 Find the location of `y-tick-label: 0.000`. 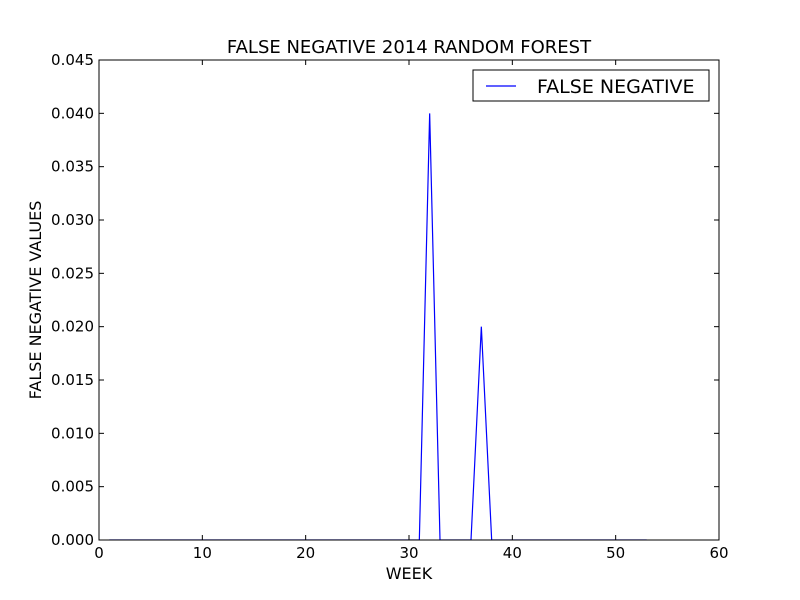

y-tick-label: 0.000 is located at coordinates (72, 540).